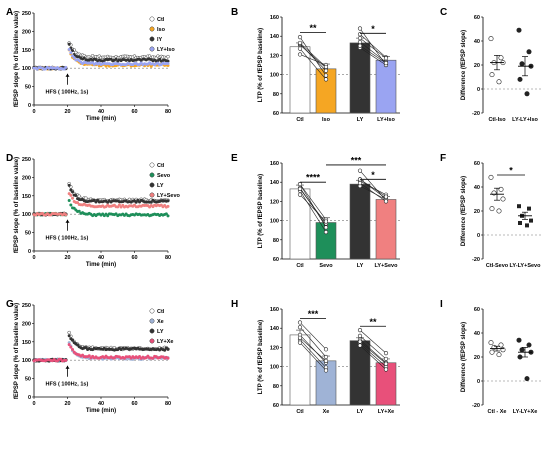  I want to click on significance-label: *, so click(373, 175).